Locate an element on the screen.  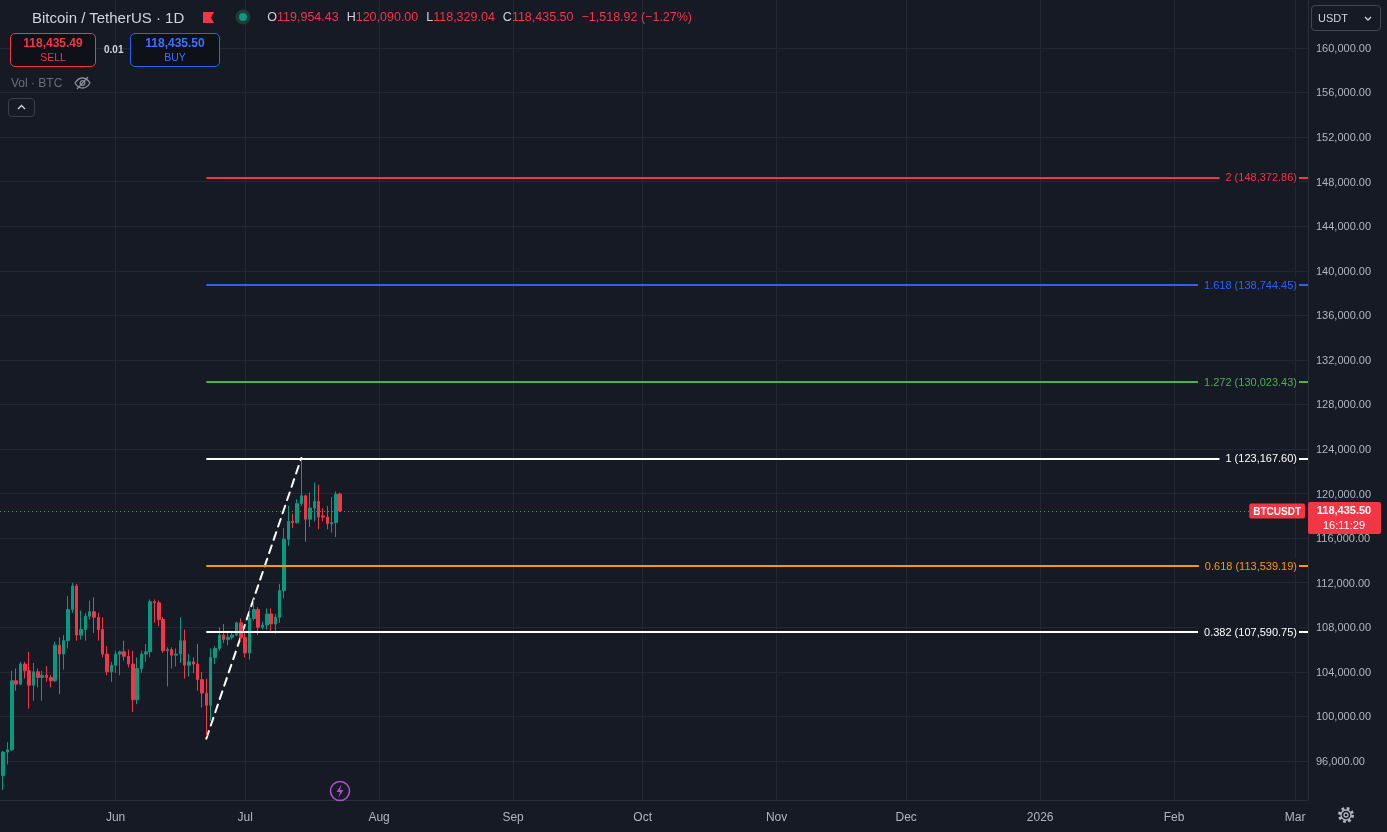
y-tick-label: 100,000.00 is located at coordinates (1344, 716).